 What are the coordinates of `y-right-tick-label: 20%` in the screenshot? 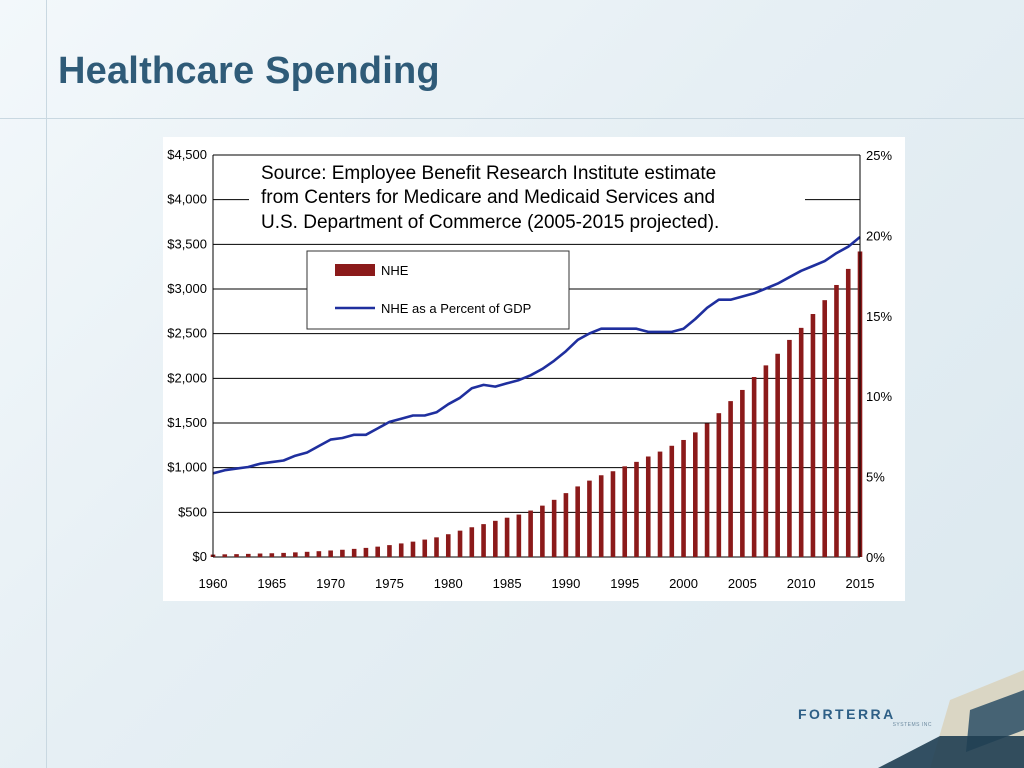 It's located at (879, 235).